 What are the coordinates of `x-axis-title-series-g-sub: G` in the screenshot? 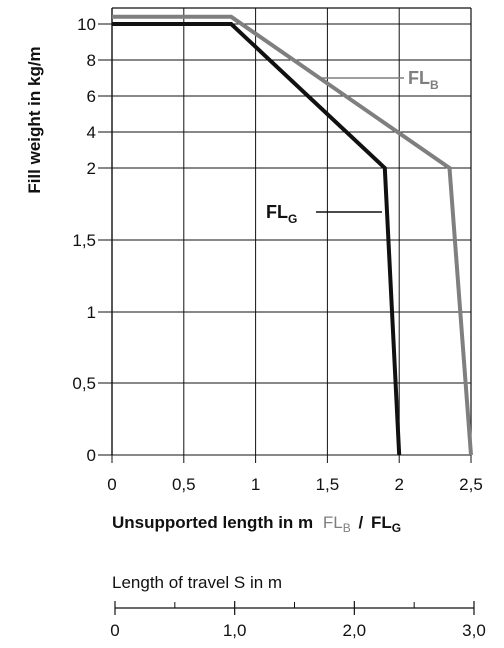 It's located at (396, 528).